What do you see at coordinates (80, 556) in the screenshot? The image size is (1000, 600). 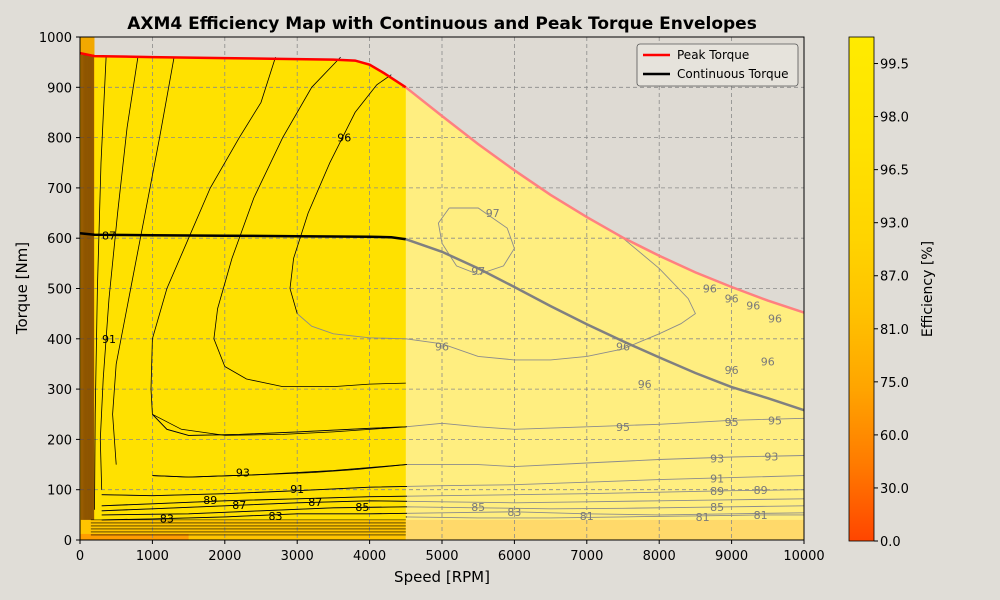 I see `x-tick-label: 0` at bounding box center [80, 556].